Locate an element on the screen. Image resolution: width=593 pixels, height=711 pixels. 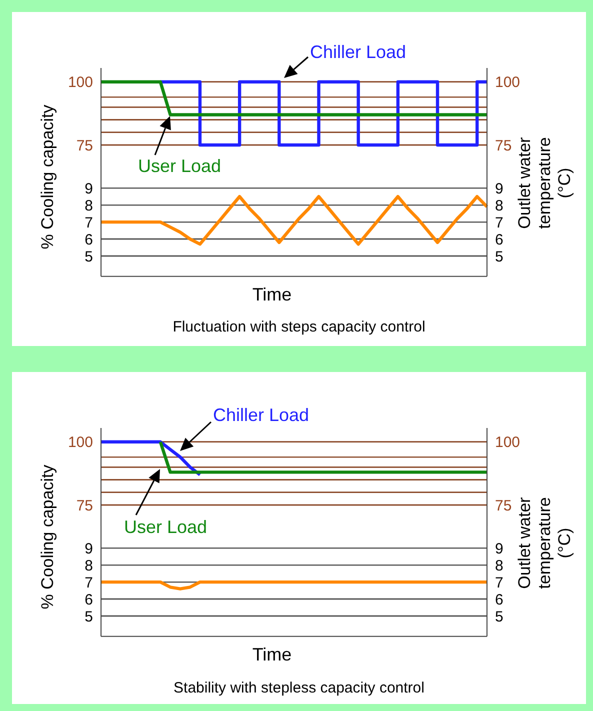
text: Chiller Load is located at coordinates (261, 415).